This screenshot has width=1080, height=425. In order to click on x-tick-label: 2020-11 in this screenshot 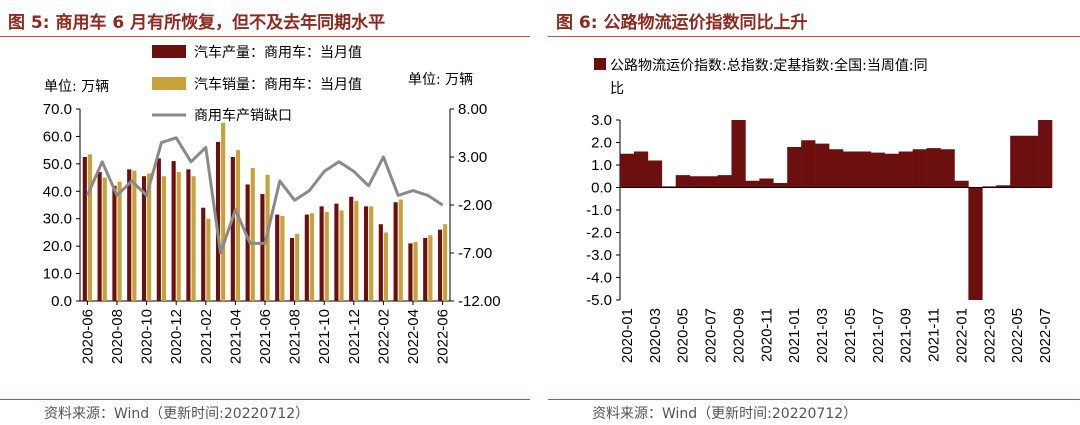, I will do `click(766, 335)`.